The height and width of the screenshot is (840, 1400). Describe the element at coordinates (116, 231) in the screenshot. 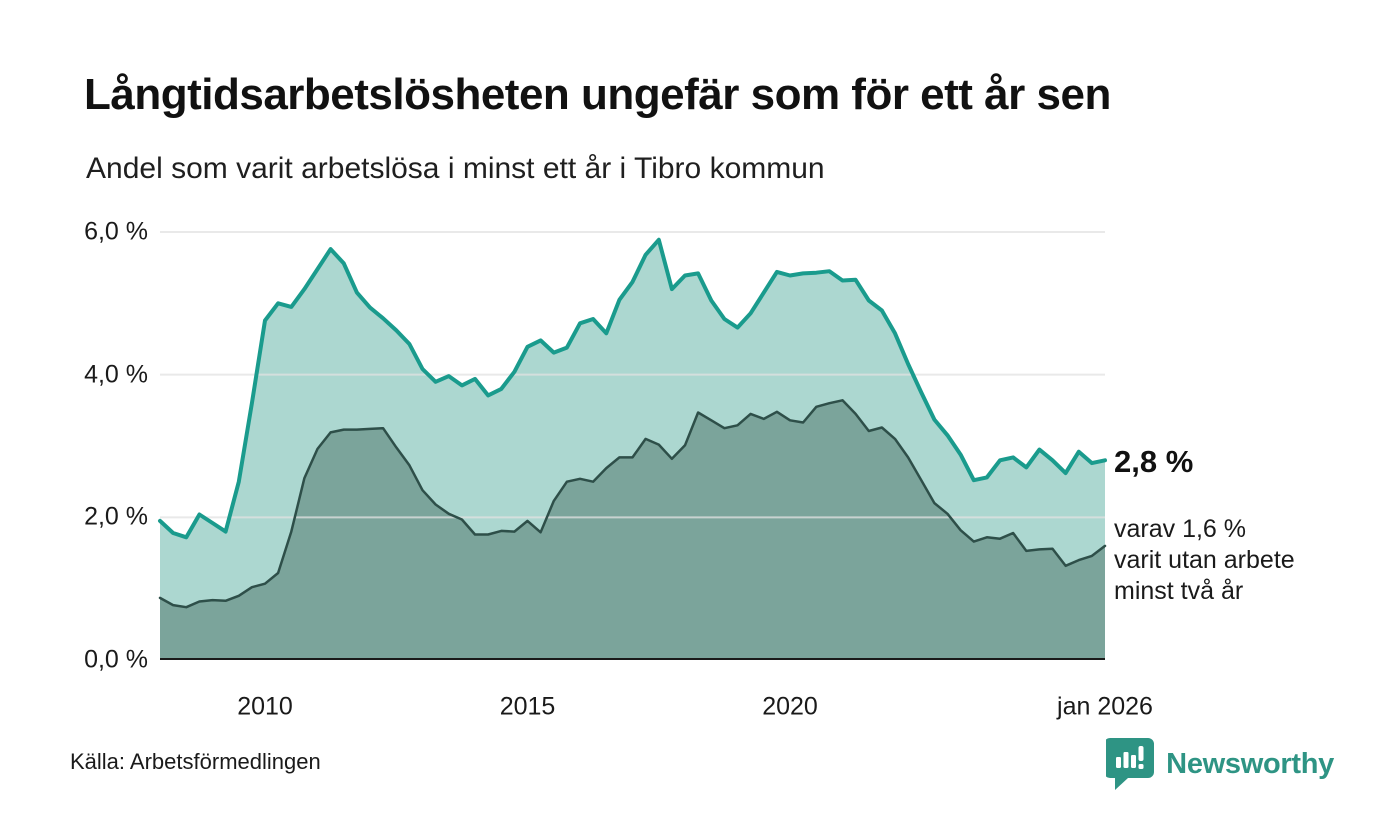

I see `y-tick-label: 6,0 %` at that location.